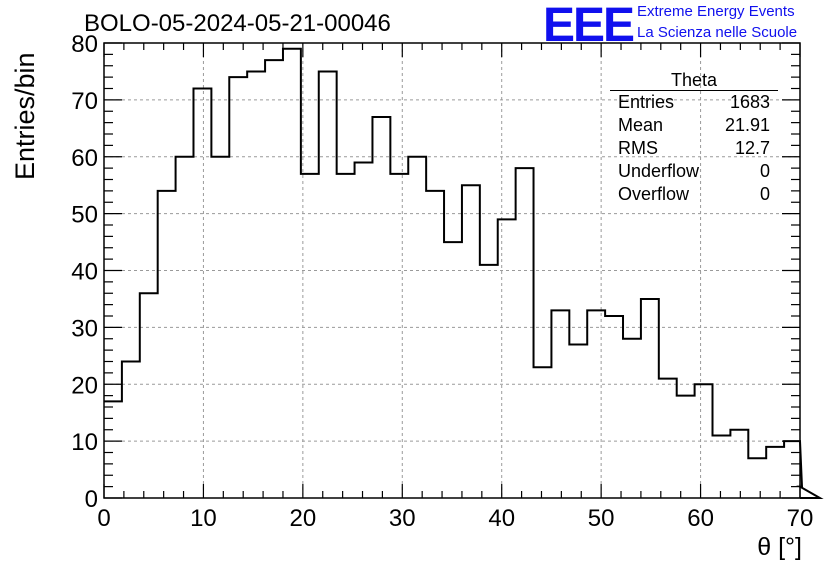  Describe the element at coordinates (779, 547) in the screenshot. I see `x-axis-label: θ [°]` at that location.